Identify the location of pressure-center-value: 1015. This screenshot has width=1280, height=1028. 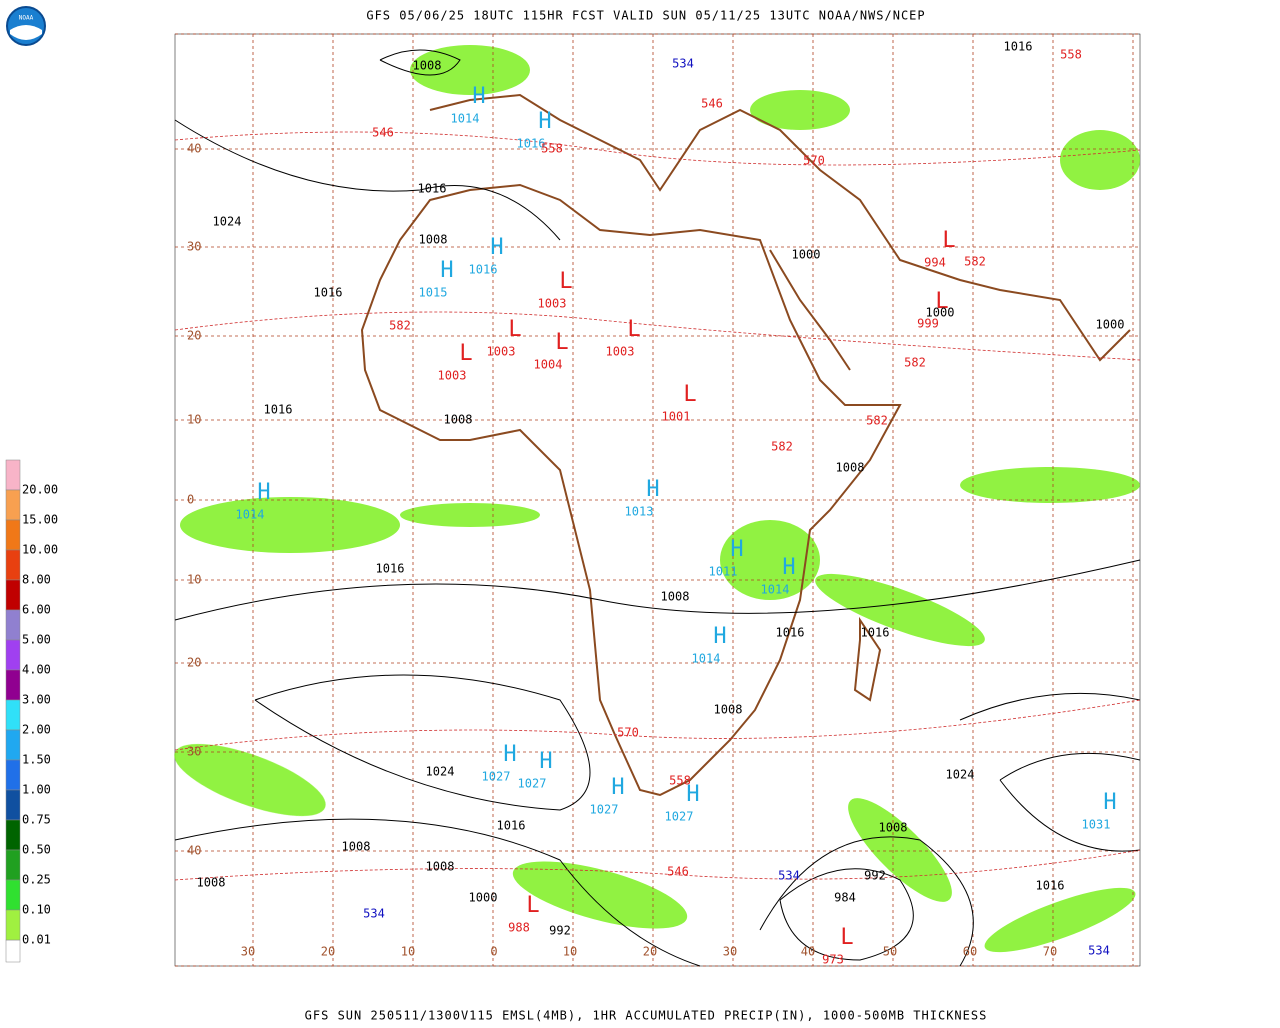
(433, 293).